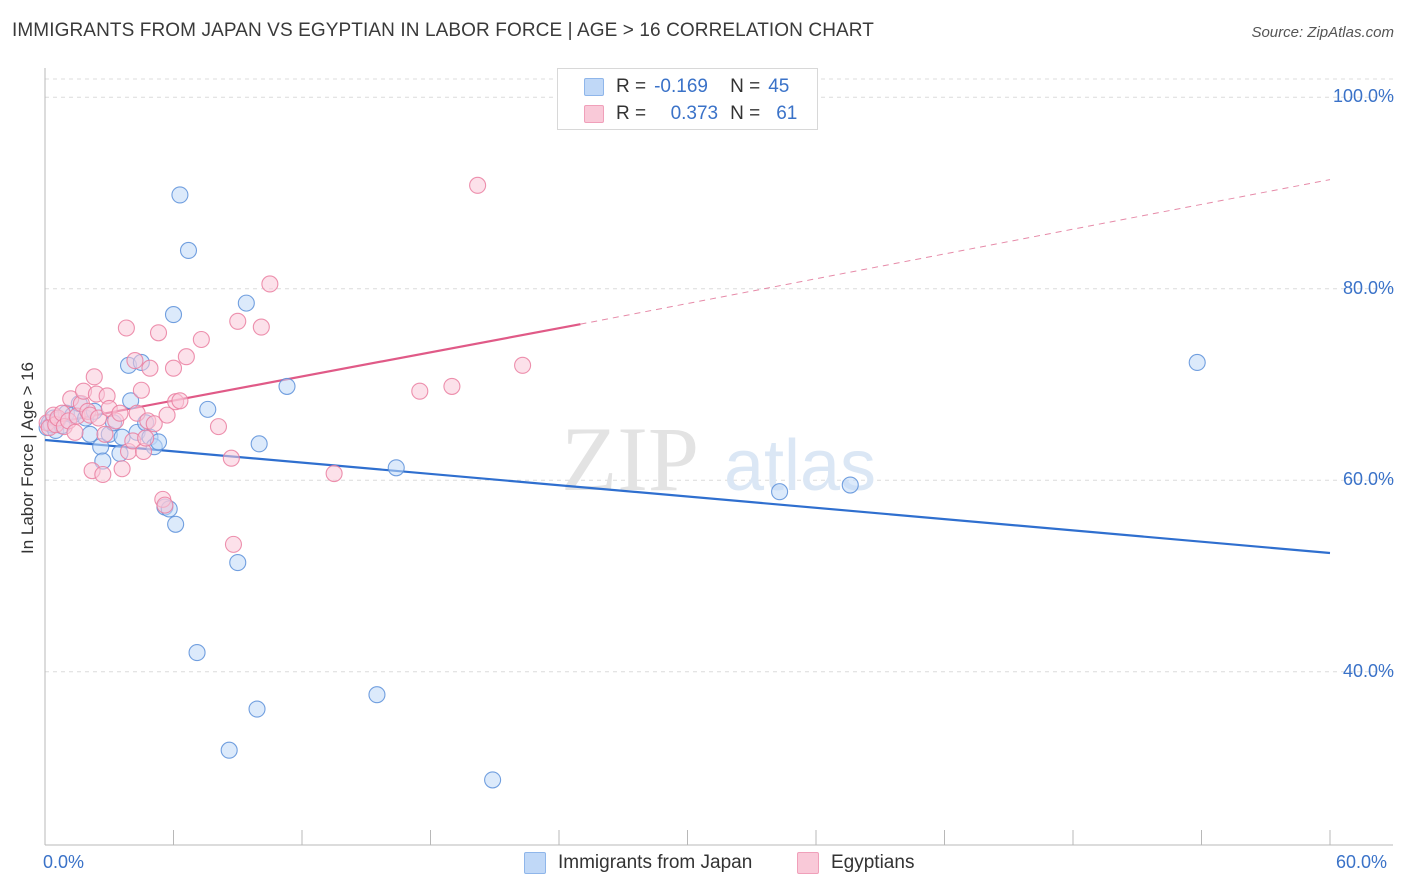 The width and height of the screenshot is (1406, 892). What do you see at coordinates (873, 862) in the screenshot?
I see `series-legend-label-egyptians: Egyptians` at bounding box center [873, 862].